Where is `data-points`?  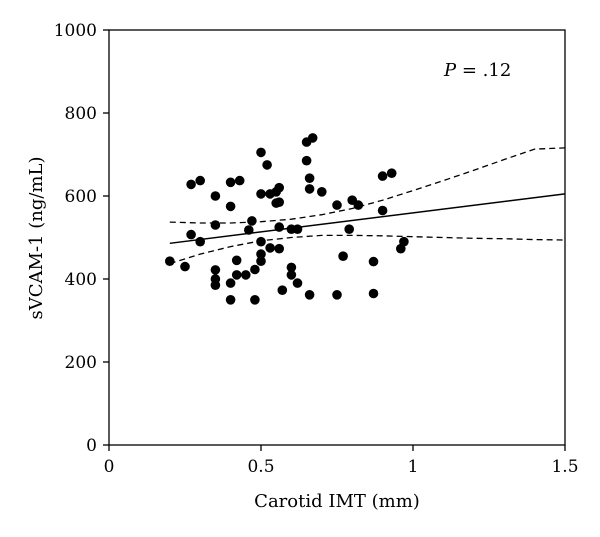 data-points is located at coordinates (287, 219).